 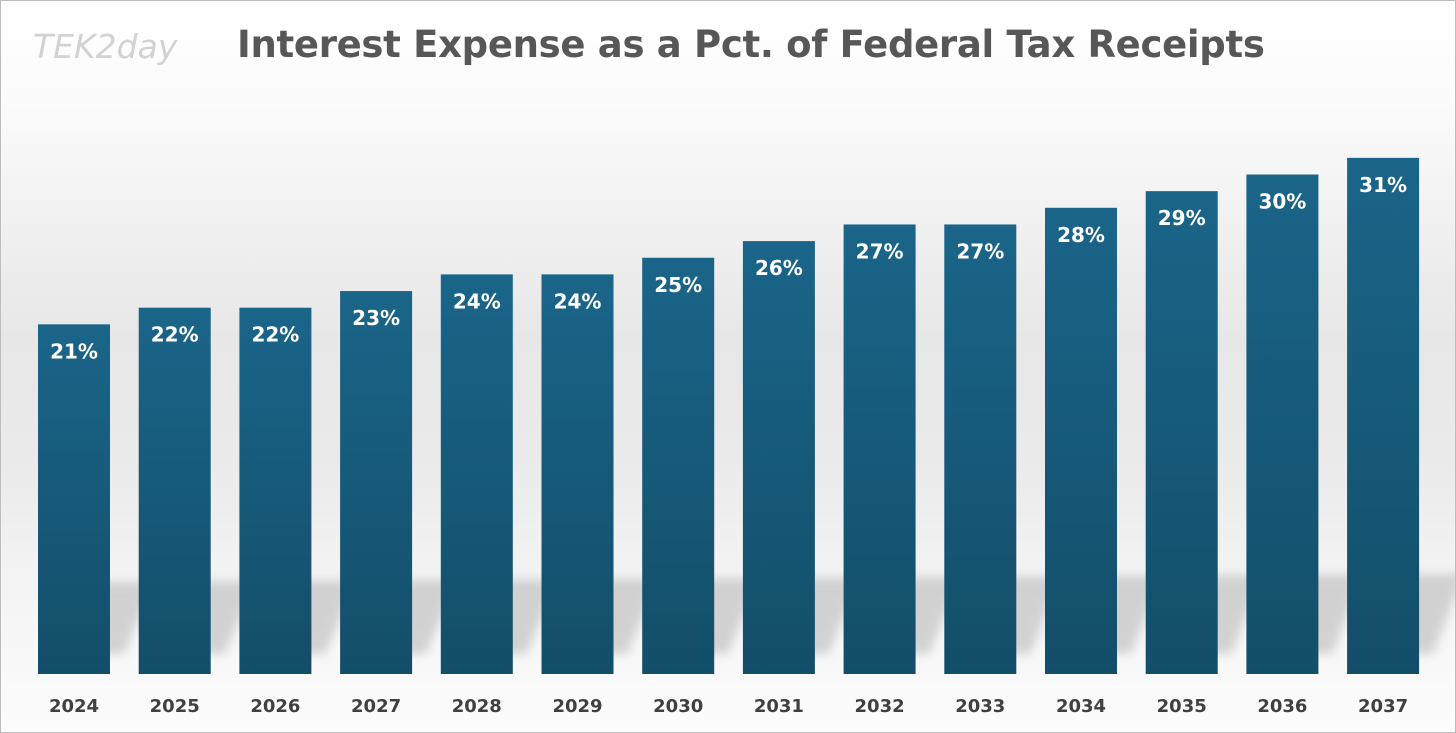 What do you see at coordinates (275, 706) in the screenshot?
I see `x-tick-2026: 2026` at bounding box center [275, 706].